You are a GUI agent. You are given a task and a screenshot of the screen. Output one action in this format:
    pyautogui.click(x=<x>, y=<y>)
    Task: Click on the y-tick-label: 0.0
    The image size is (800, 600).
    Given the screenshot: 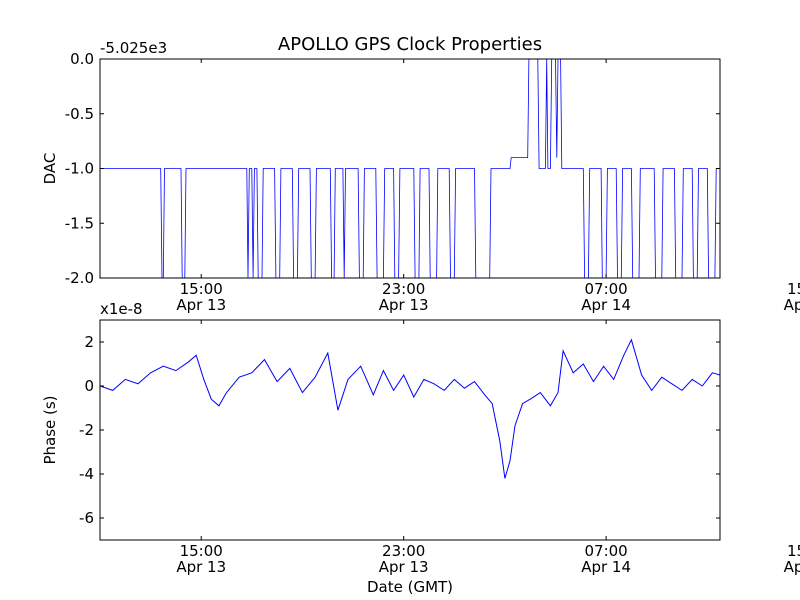 What is the action you would take?
    pyautogui.click(x=82, y=59)
    